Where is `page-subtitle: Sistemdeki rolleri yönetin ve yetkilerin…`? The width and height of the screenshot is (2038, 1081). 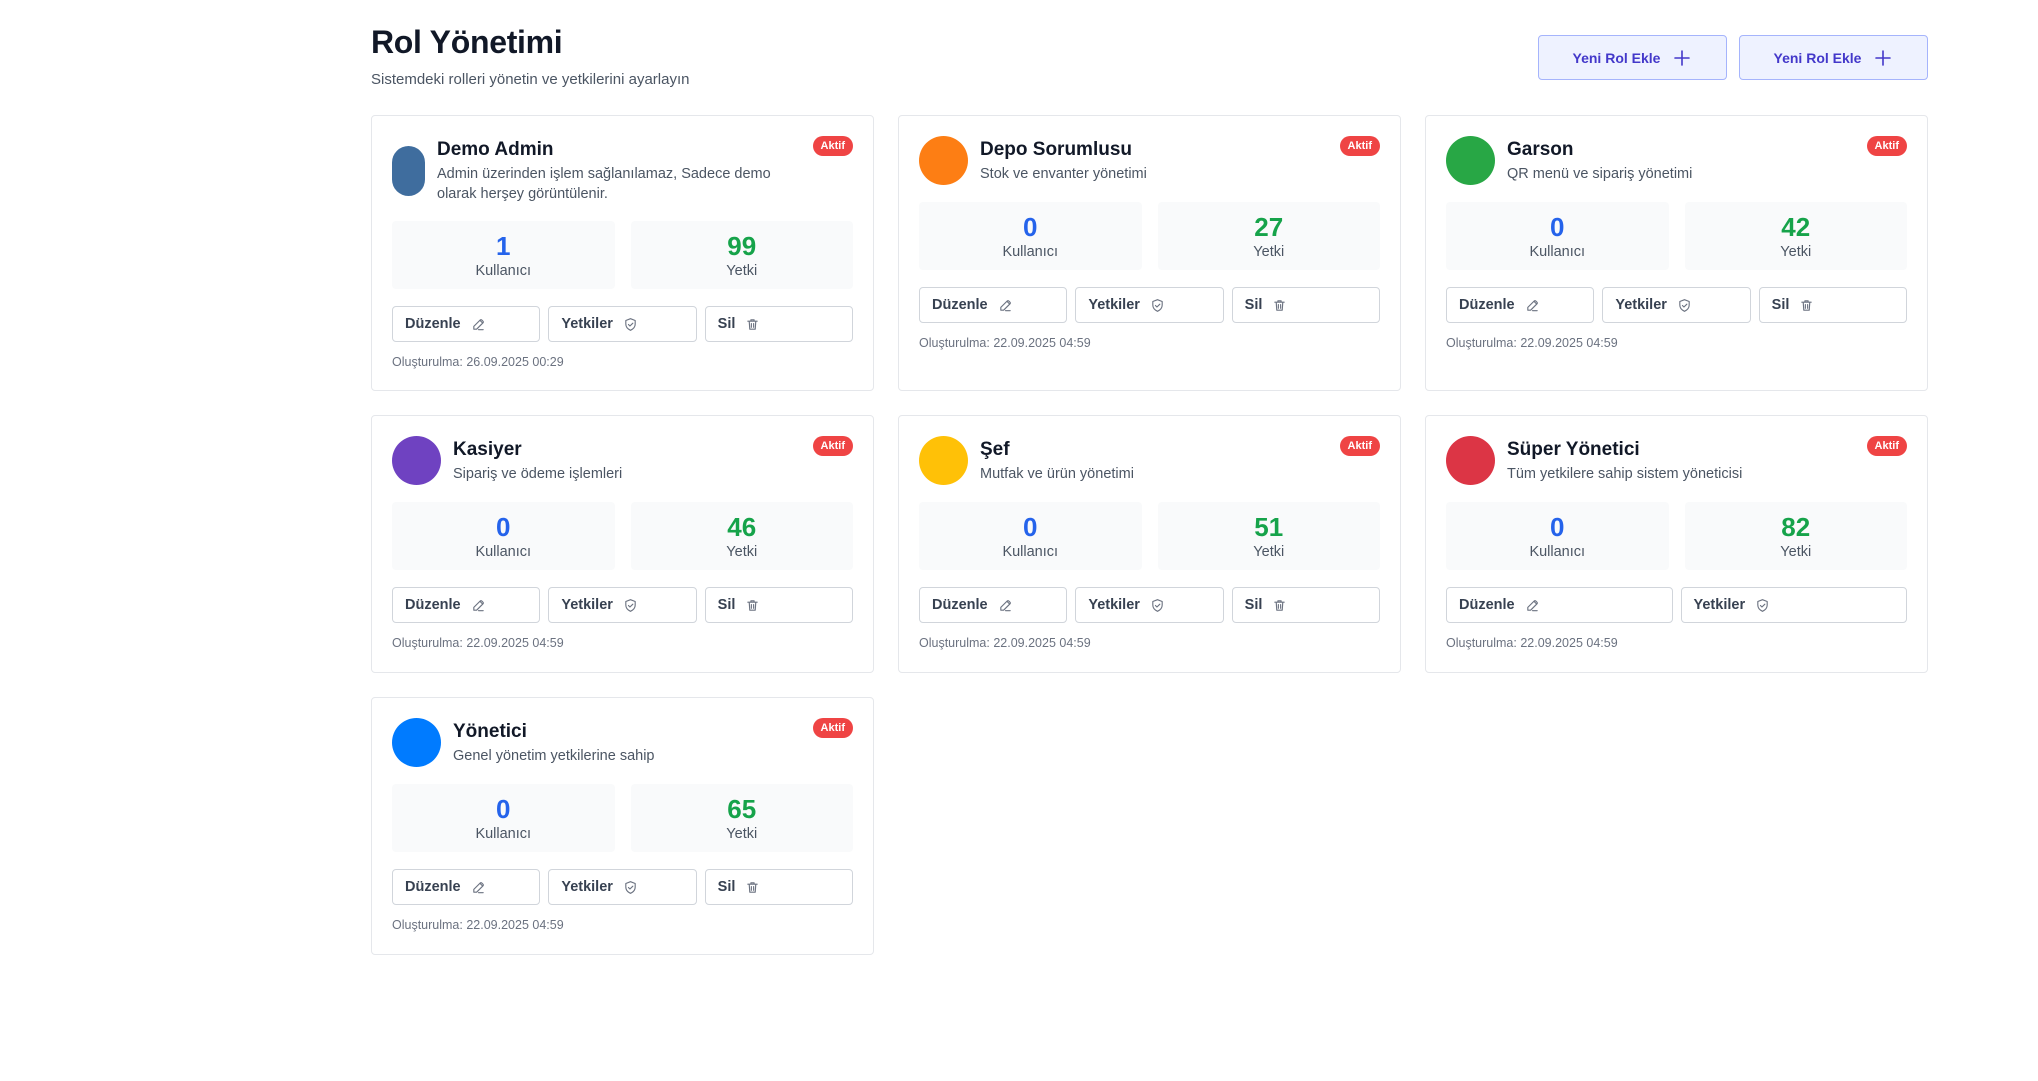 page-subtitle: Sistemdeki rolleri yönetin ve yetkilerin… is located at coordinates (530, 79).